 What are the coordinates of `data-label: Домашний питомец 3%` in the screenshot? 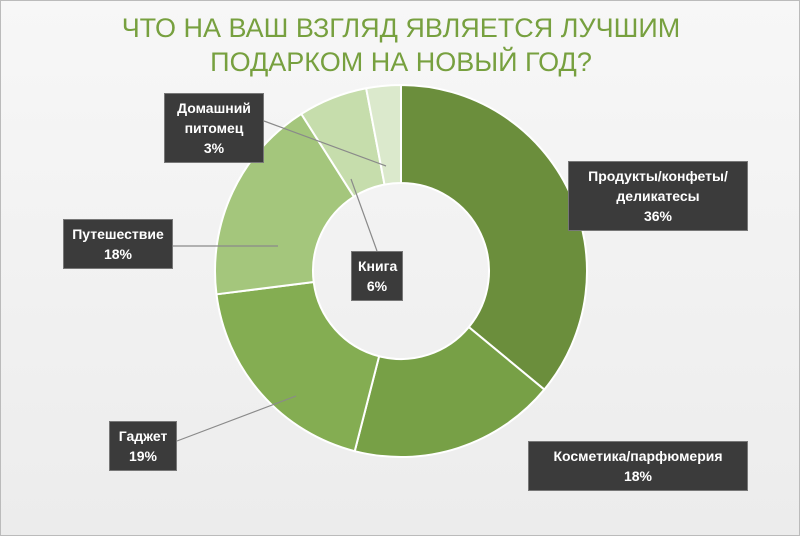 It's located at (214, 128).